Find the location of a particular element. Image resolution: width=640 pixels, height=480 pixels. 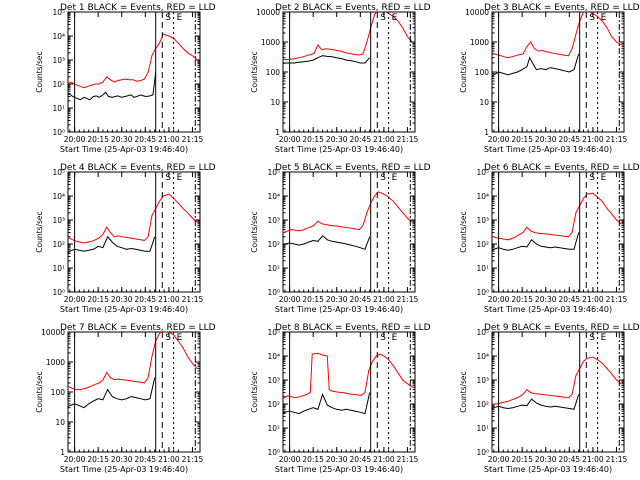

chart-title: Det 1 BLACK = Events, RED = LLD is located at coordinates (138, 8).